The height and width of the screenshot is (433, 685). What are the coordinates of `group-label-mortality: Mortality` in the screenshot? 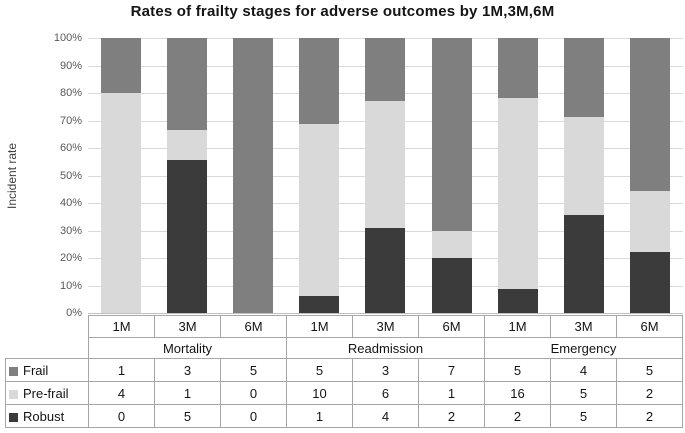 It's located at (187, 348).